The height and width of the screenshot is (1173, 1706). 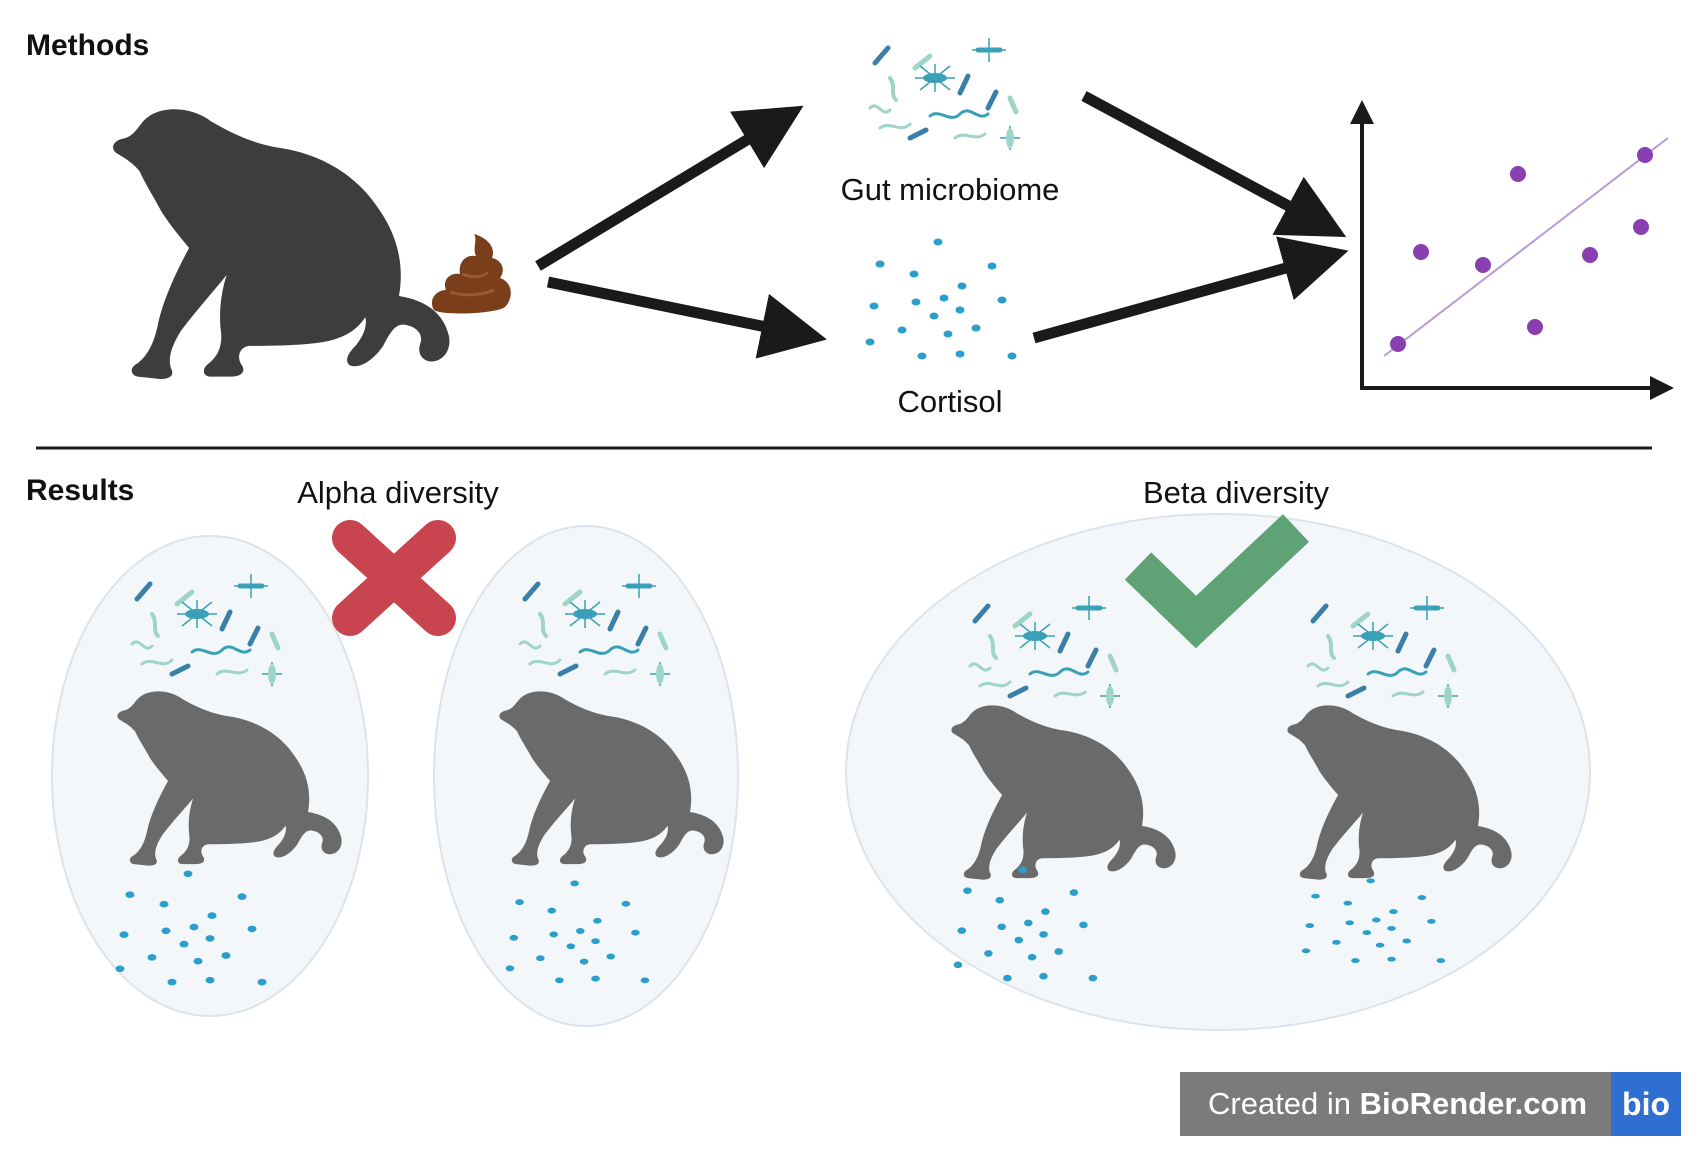 I want to click on results-title: Results, so click(x=80, y=490).